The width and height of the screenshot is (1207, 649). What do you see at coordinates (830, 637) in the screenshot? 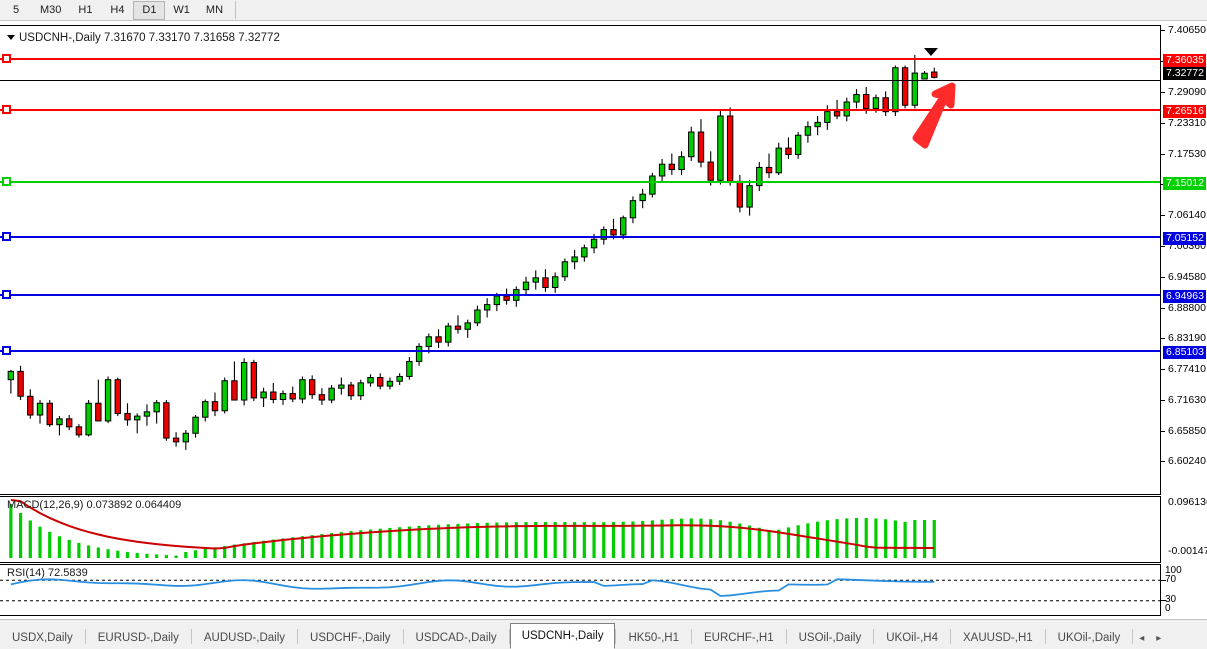
I see `chart-tab-usoil-daily: USOil-,Daily` at bounding box center [830, 637].